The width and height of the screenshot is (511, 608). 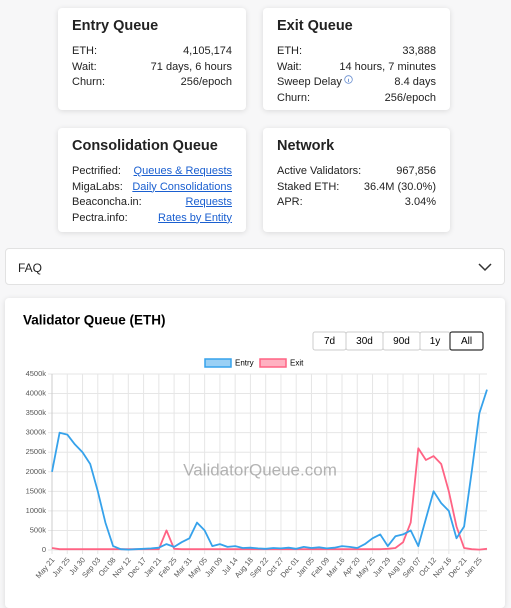 What do you see at coordinates (290, 202) in the screenshot?
I see `stat-label: APR:` at bounding box center [290, 202].